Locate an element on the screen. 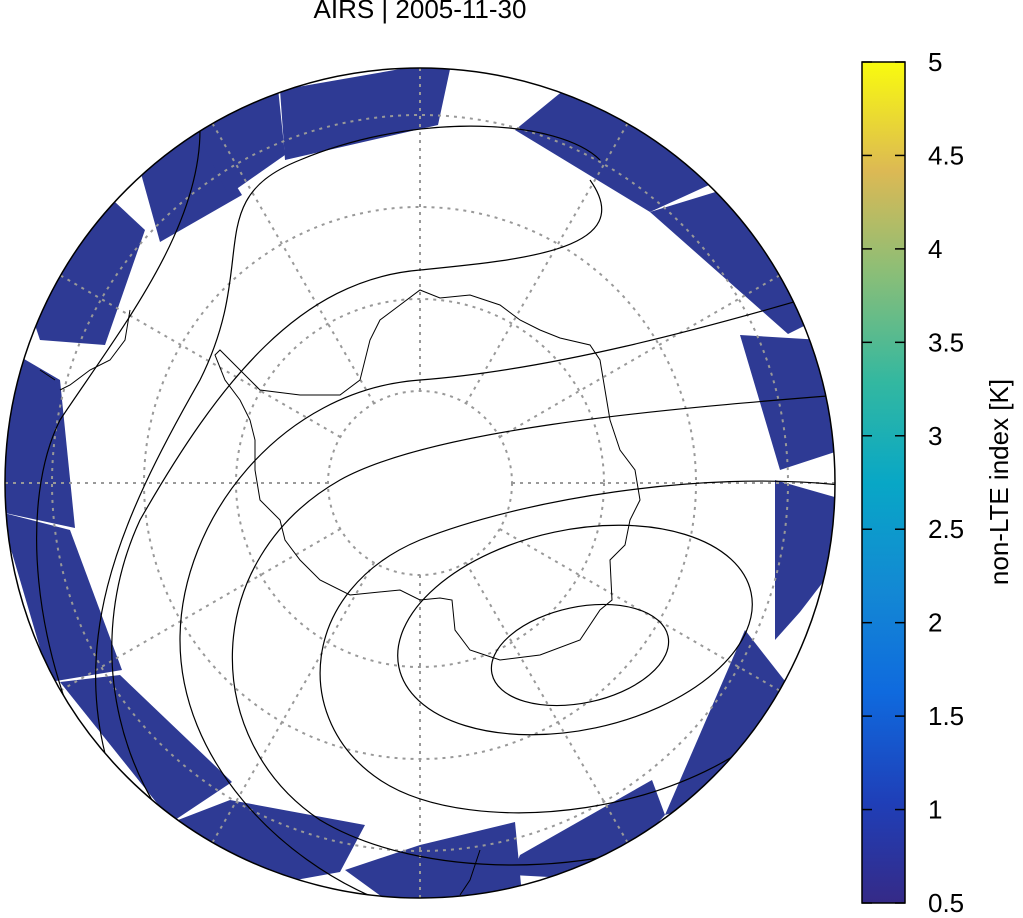  colorbar-tick-label: 5 is located at coordinates (935, 62).